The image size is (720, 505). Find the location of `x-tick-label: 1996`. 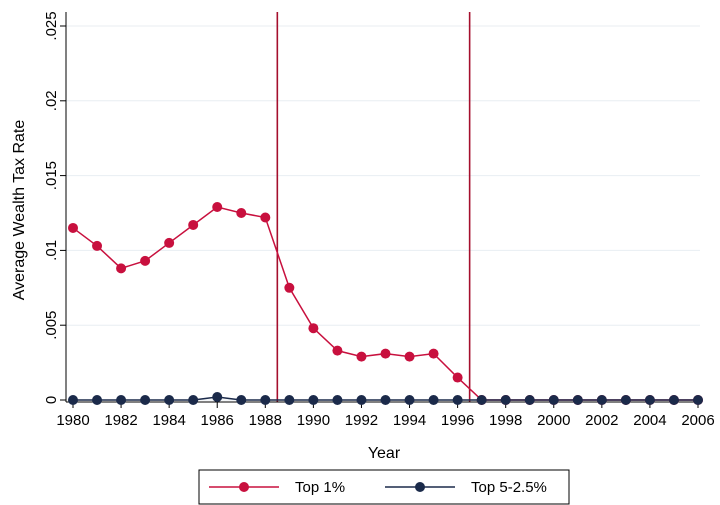

x-tick-label: 1996 is located at coordinates (457, 420).